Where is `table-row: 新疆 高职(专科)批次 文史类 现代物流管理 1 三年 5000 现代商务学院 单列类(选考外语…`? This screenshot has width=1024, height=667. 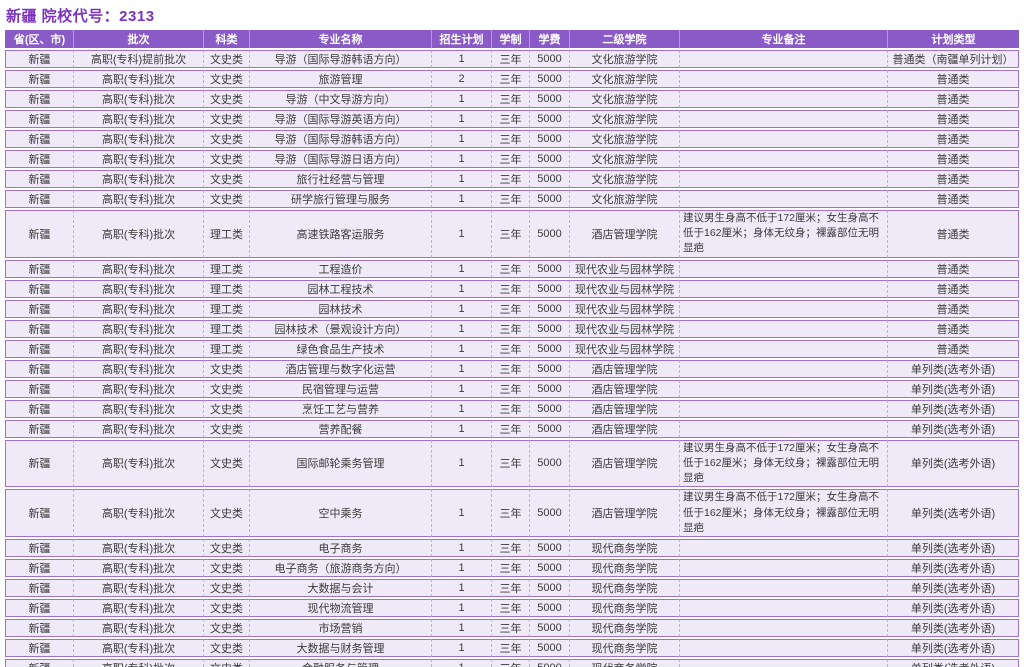 table-row: 新疆 高职(专科)批次 文史类 现代物流管理 1 三年 5000 现代商务学院 单列类(选考外语… is located at coordinates (512, 607).